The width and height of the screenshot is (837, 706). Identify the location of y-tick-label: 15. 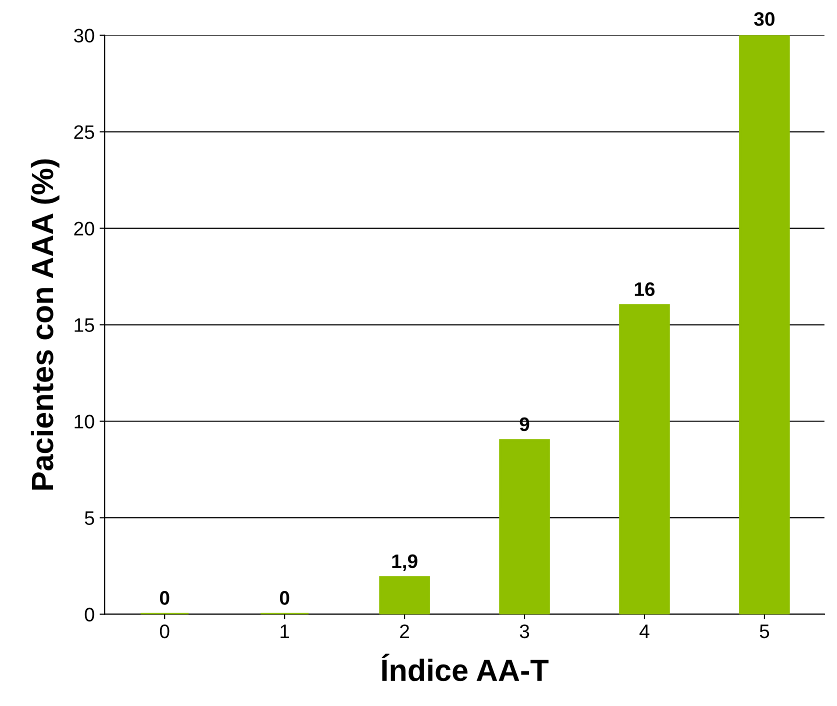
(84, 325).